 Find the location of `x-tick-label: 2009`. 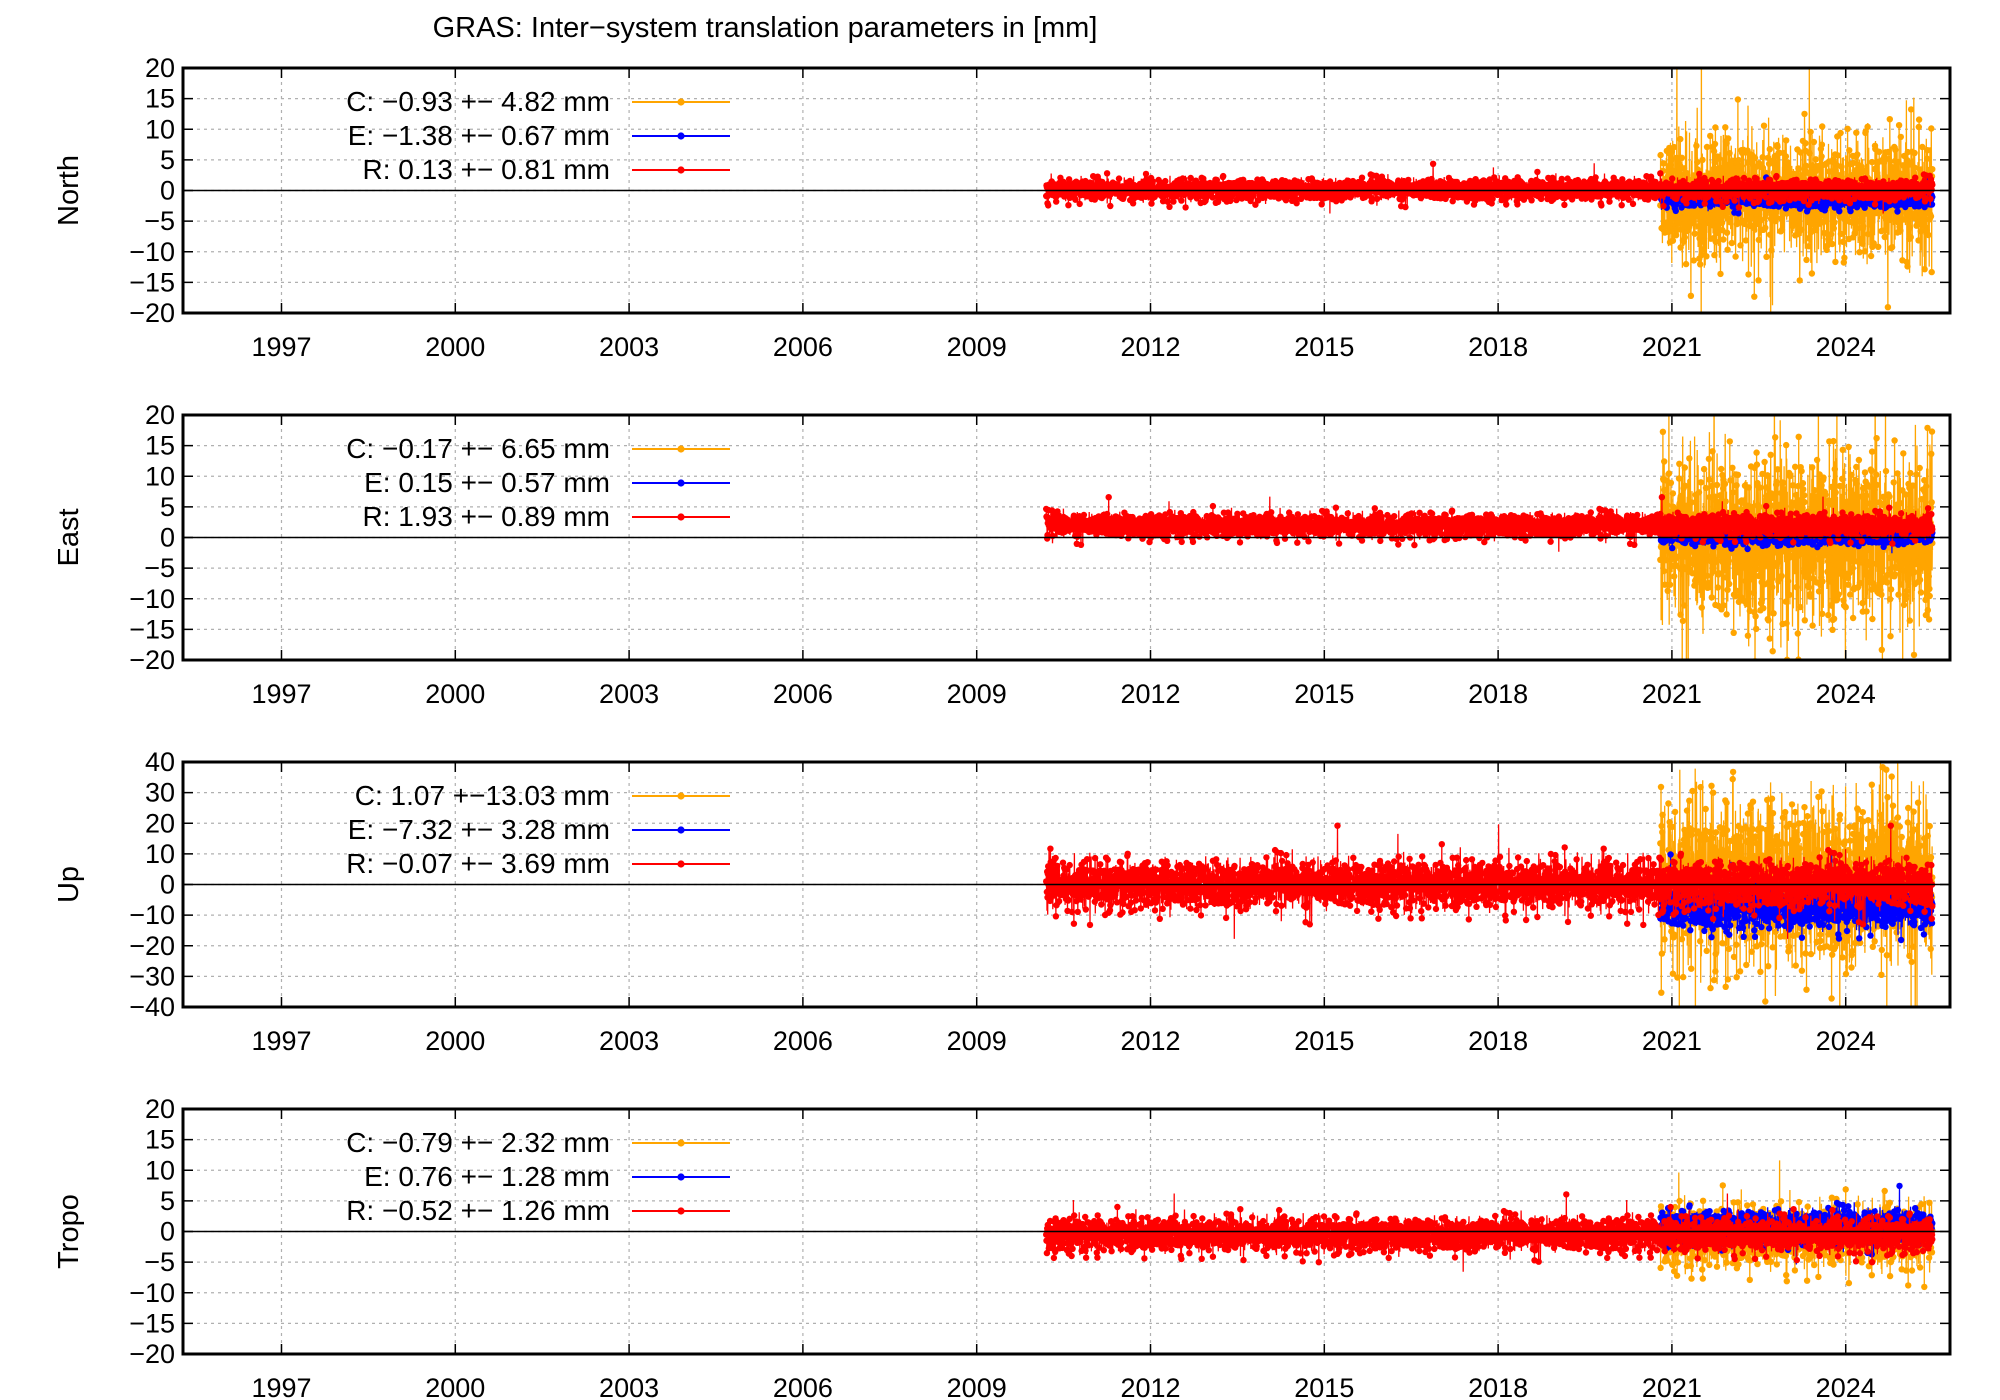

x-tick-label: 2009 is located at coordinates (977, 347).